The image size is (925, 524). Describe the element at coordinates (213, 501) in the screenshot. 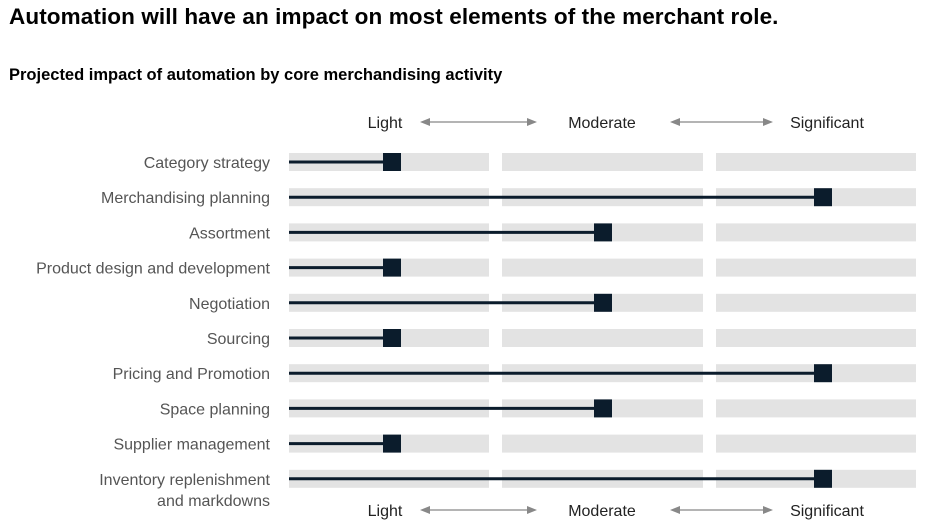

I see `category-label-line: and markdowns` at that location.